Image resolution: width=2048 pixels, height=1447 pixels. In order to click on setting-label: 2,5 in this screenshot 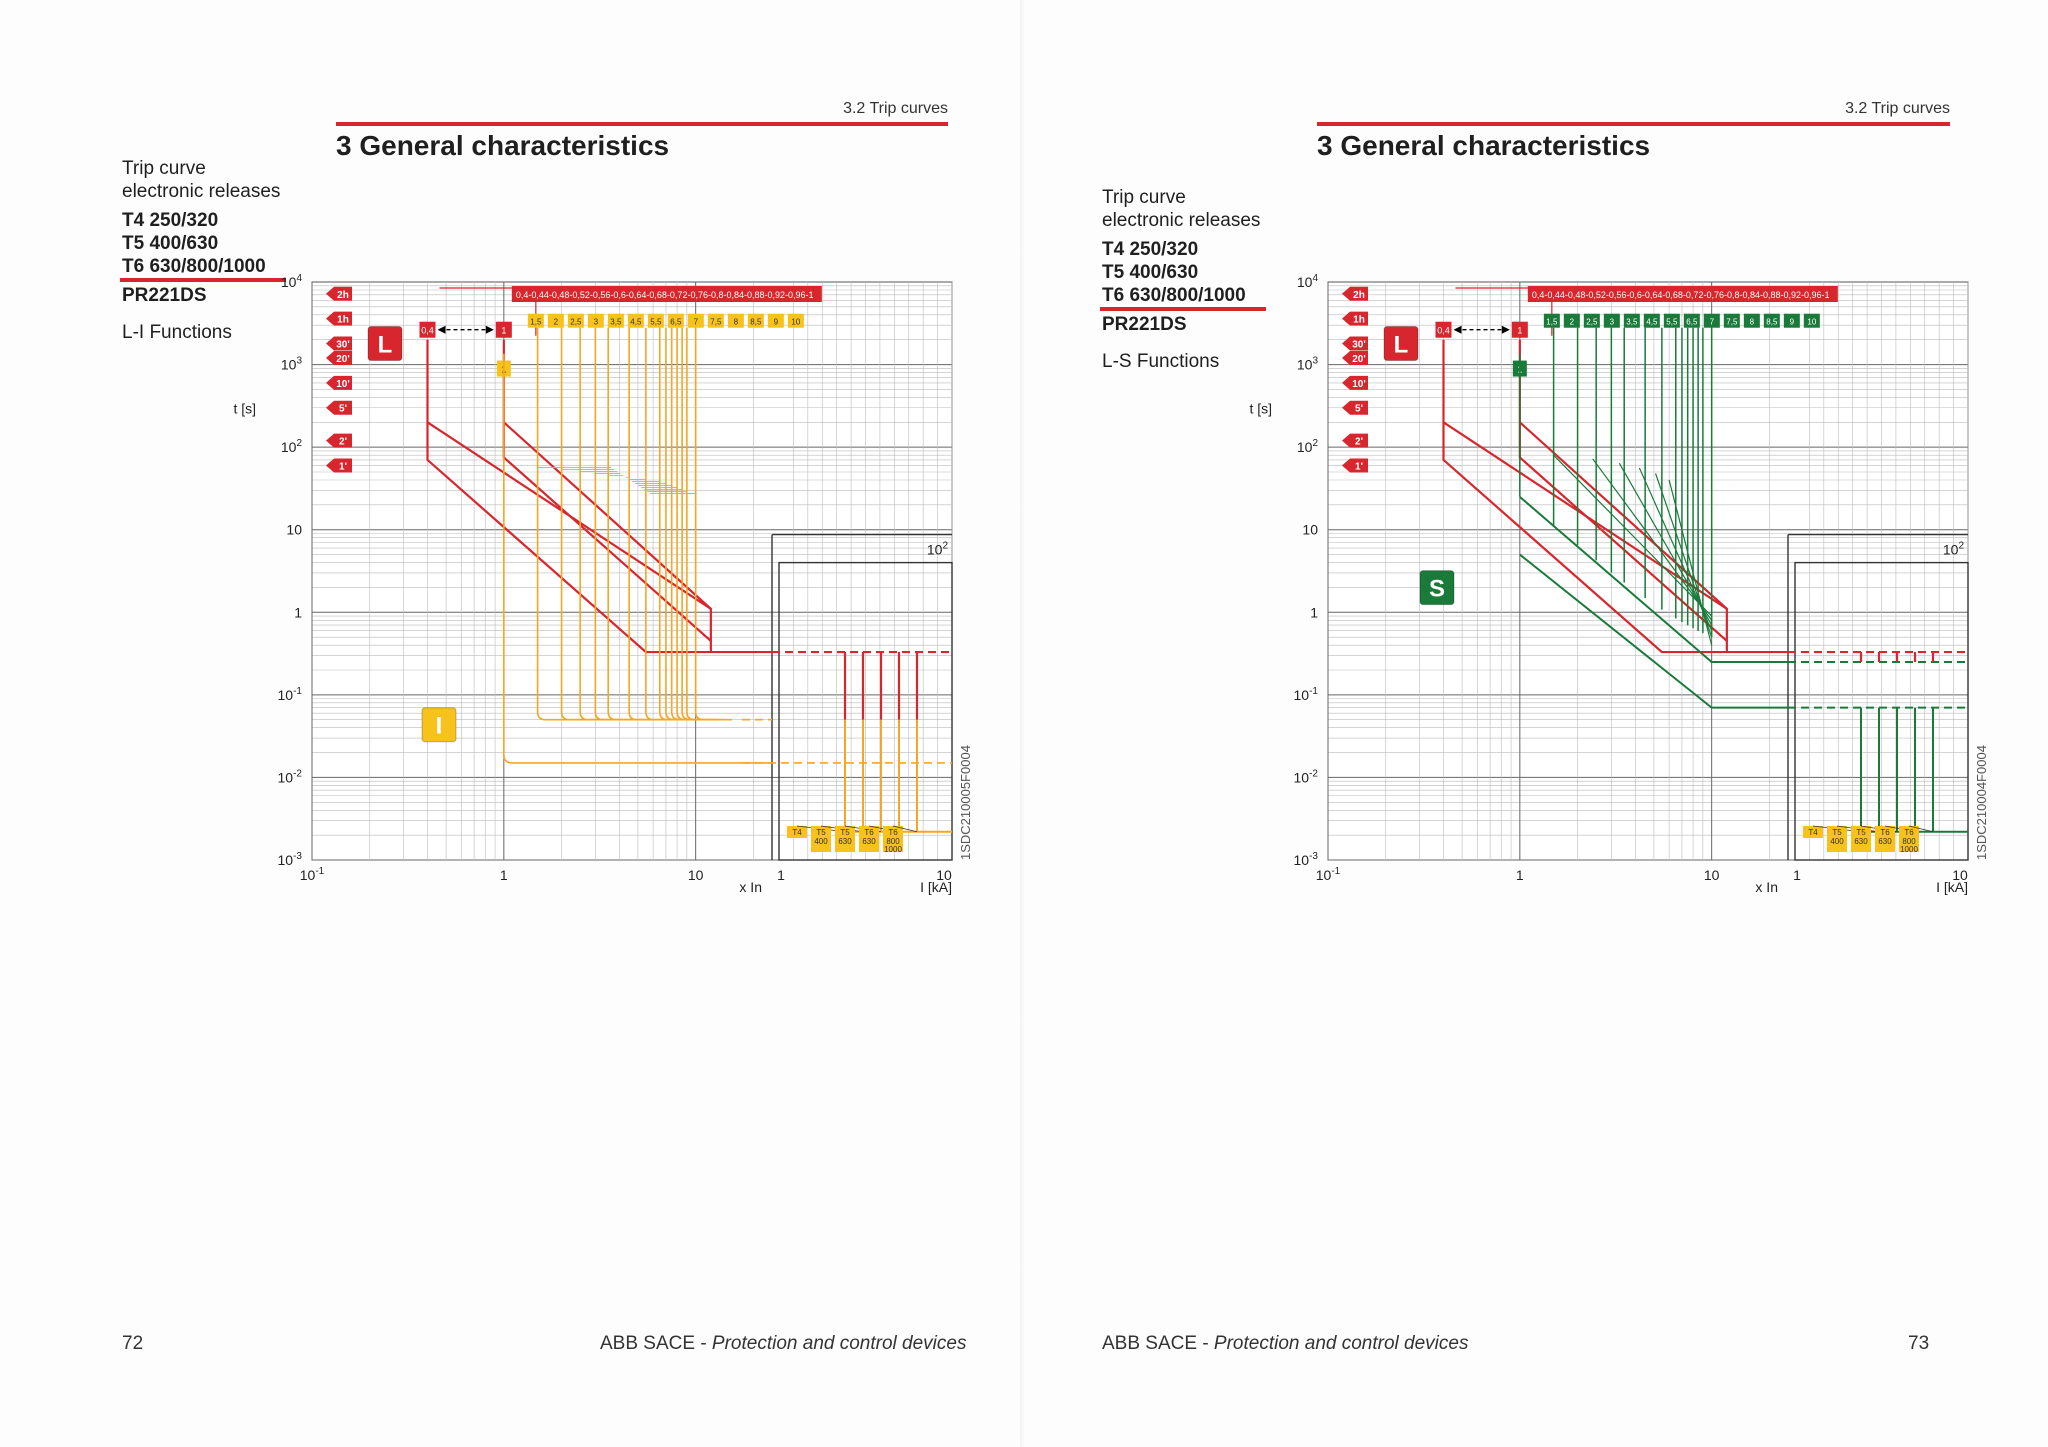, I will do `click(1592, 322)`.